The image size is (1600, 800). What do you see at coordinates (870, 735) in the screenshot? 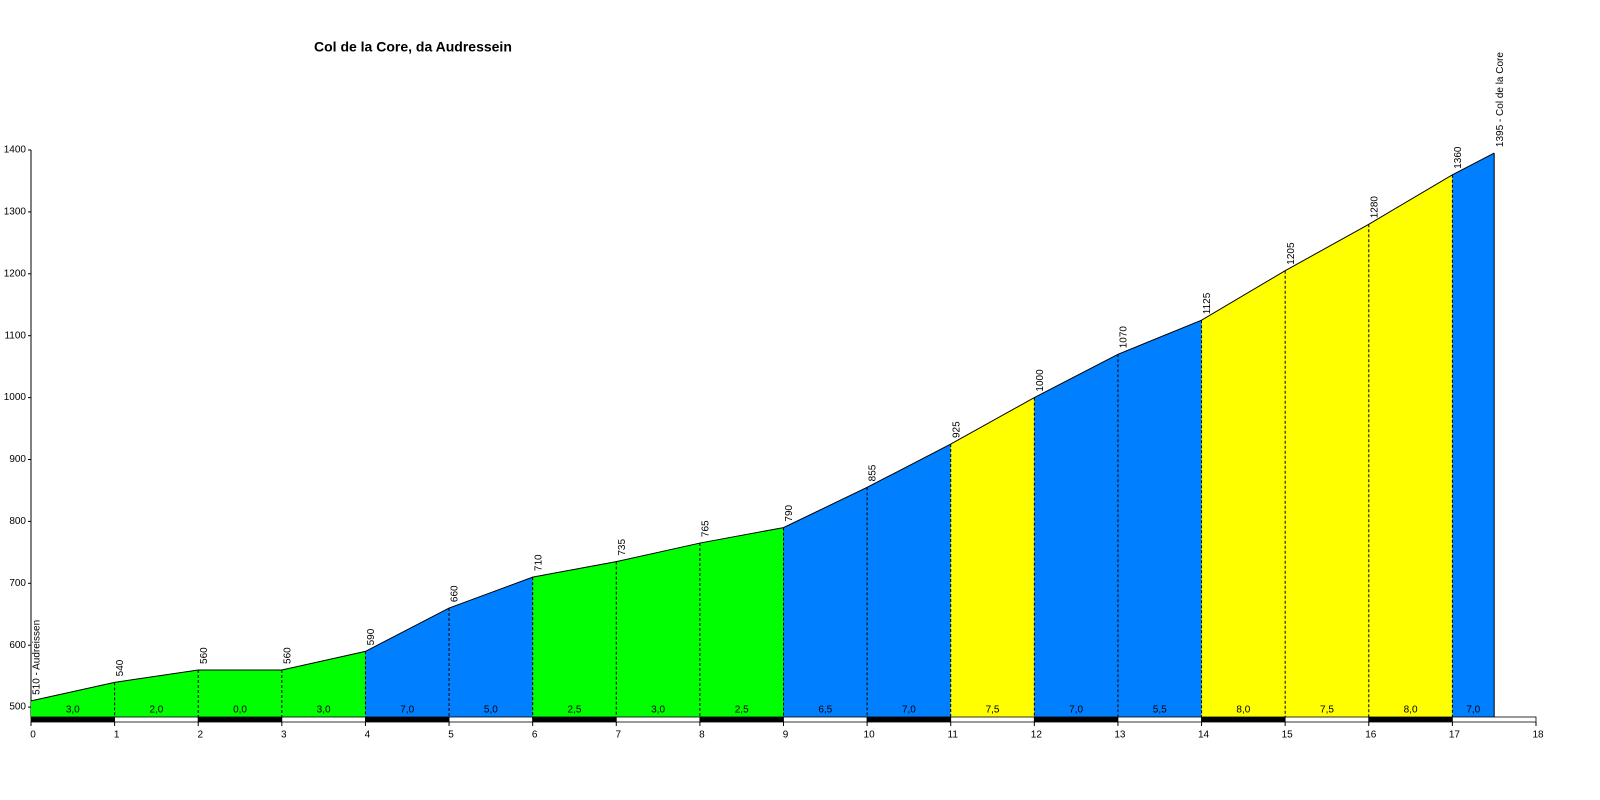
I see `x-tick-label: 10` at bounding box center [870, 735].